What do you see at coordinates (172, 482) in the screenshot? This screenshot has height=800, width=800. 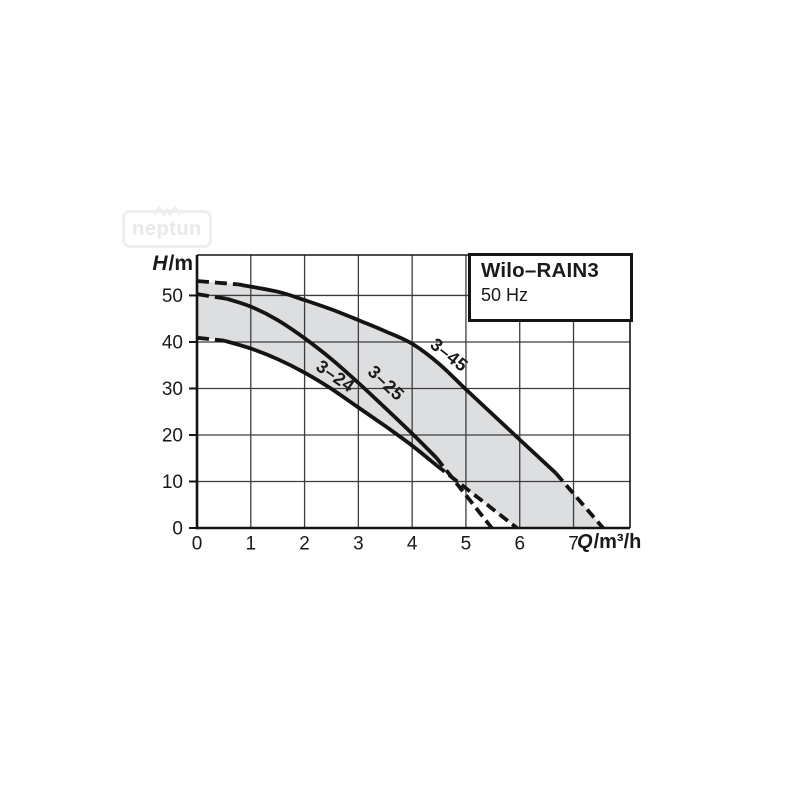 I see `y-tick-label: 10` at bounding box center [172, 482].